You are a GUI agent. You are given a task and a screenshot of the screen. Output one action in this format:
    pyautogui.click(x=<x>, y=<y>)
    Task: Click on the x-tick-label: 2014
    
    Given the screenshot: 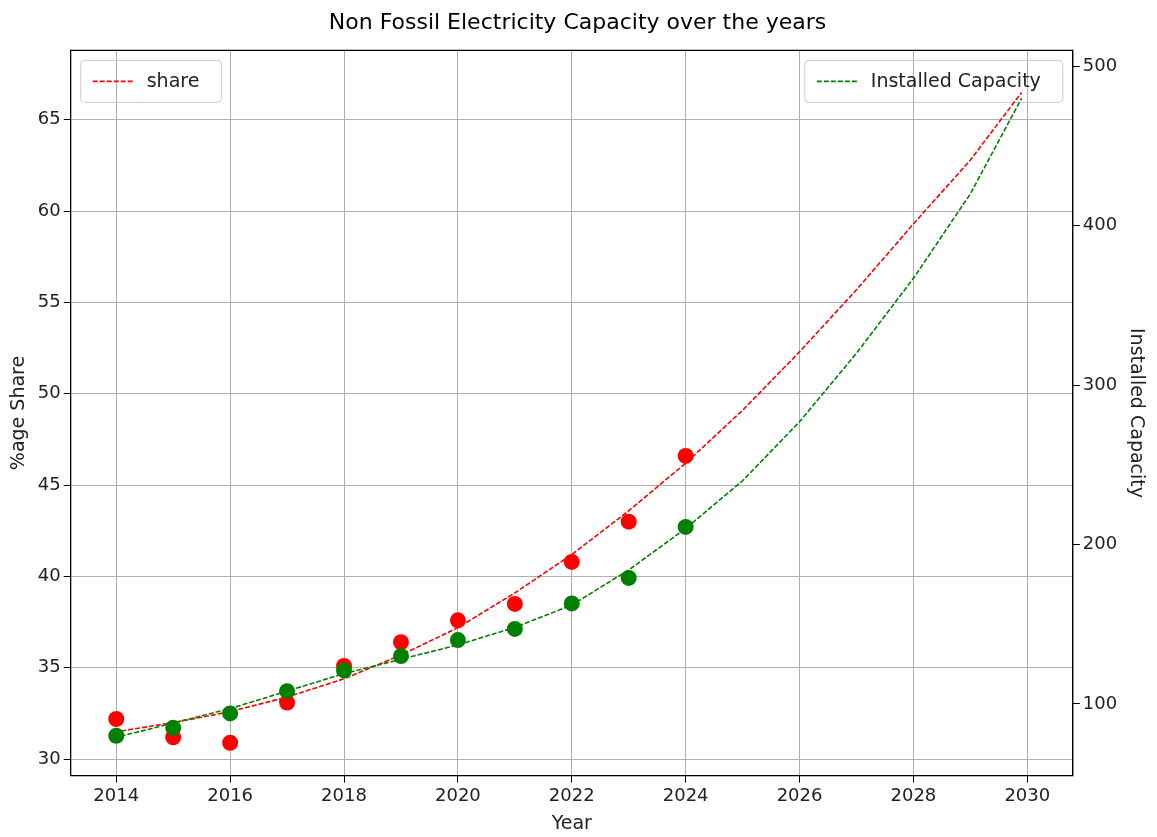 What is the action you would take?
    pyautogui.click(x=116, y=795)
    